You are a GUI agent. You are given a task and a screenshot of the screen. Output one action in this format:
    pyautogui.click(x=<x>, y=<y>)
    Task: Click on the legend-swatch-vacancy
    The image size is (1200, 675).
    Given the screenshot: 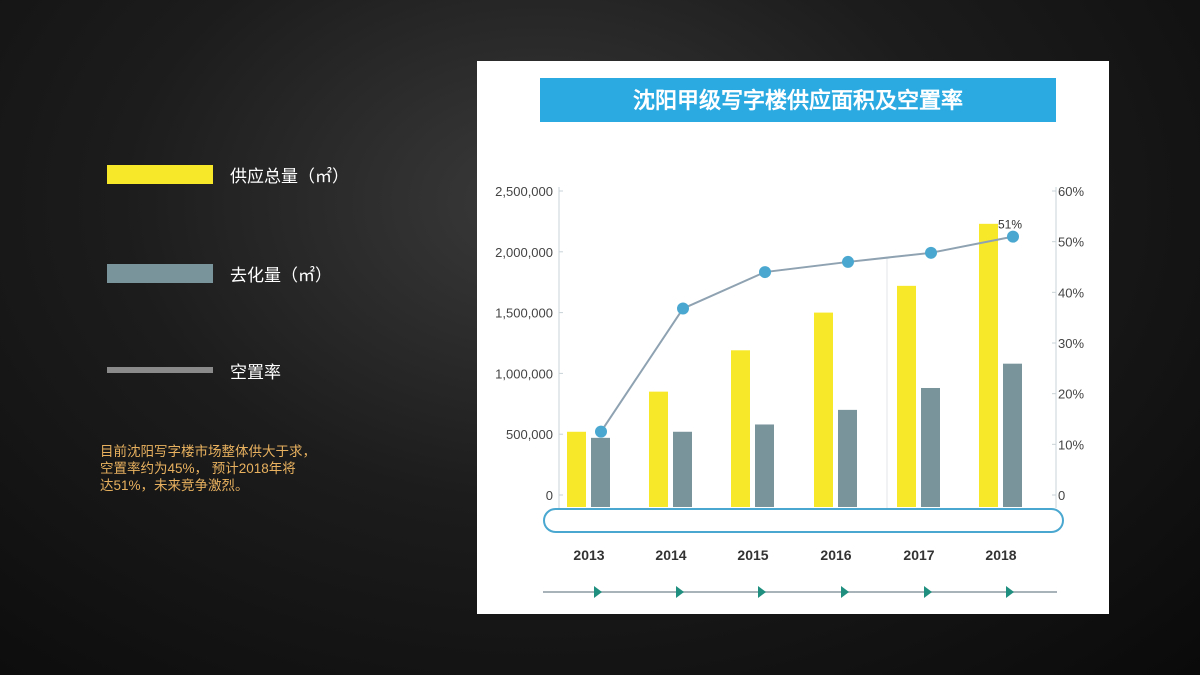 What is the action you would take?
    pyautogui.click(x=160, y=370)
    